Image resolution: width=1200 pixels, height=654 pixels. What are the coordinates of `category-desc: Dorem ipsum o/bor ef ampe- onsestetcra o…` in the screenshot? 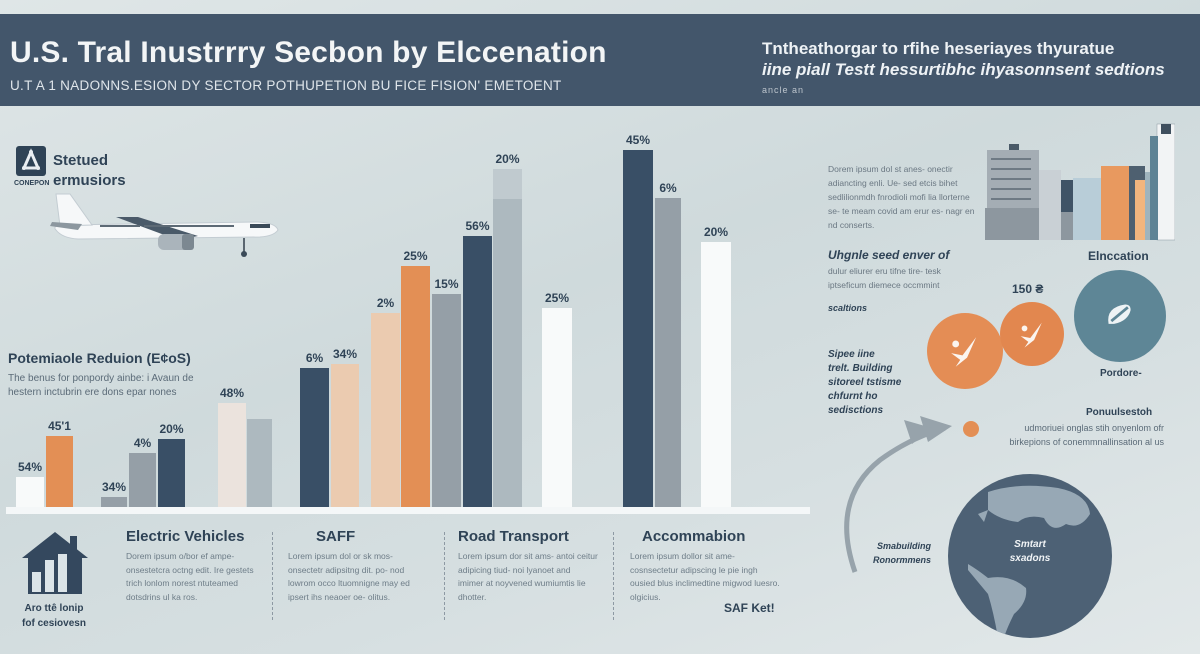 It's located at (190, 576).